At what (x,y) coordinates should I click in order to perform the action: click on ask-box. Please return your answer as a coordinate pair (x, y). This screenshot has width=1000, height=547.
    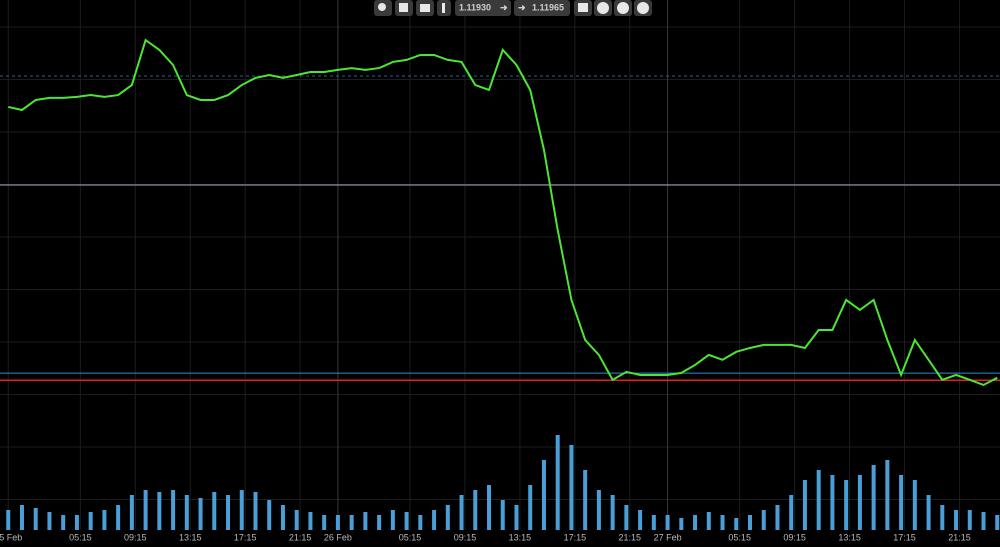
    Looking at the image, I should click on (542, 8).